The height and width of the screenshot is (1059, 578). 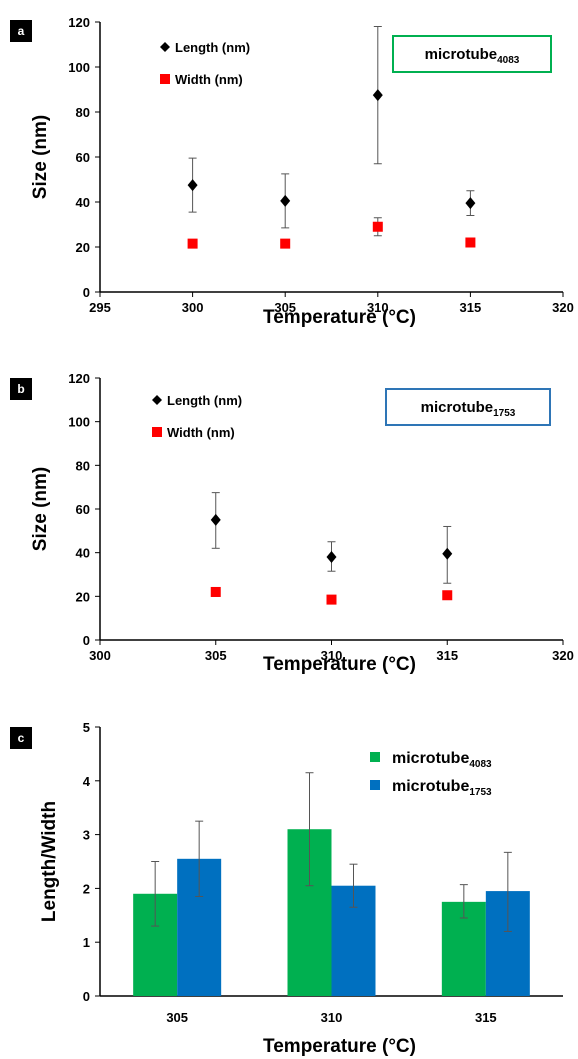 I want to click on y-tick-label: 1, so click(x=86, y=942).